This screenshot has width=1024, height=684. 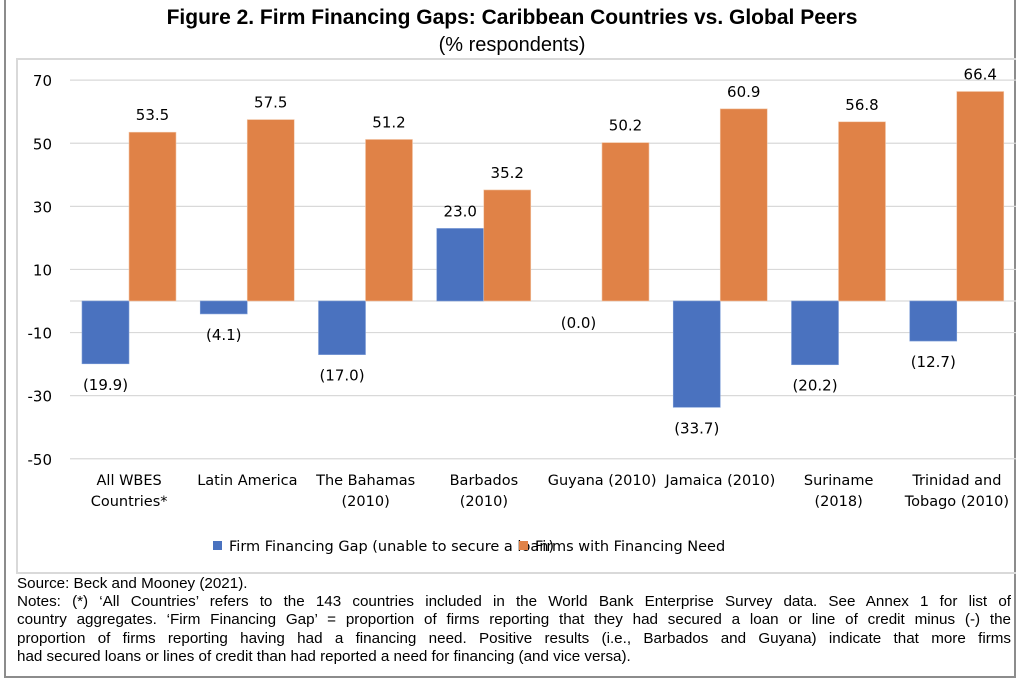 What do you see at coordinates (460, 211) in the screenshot?
I see `data-label: 23.0` at bounding box center [460, 211].